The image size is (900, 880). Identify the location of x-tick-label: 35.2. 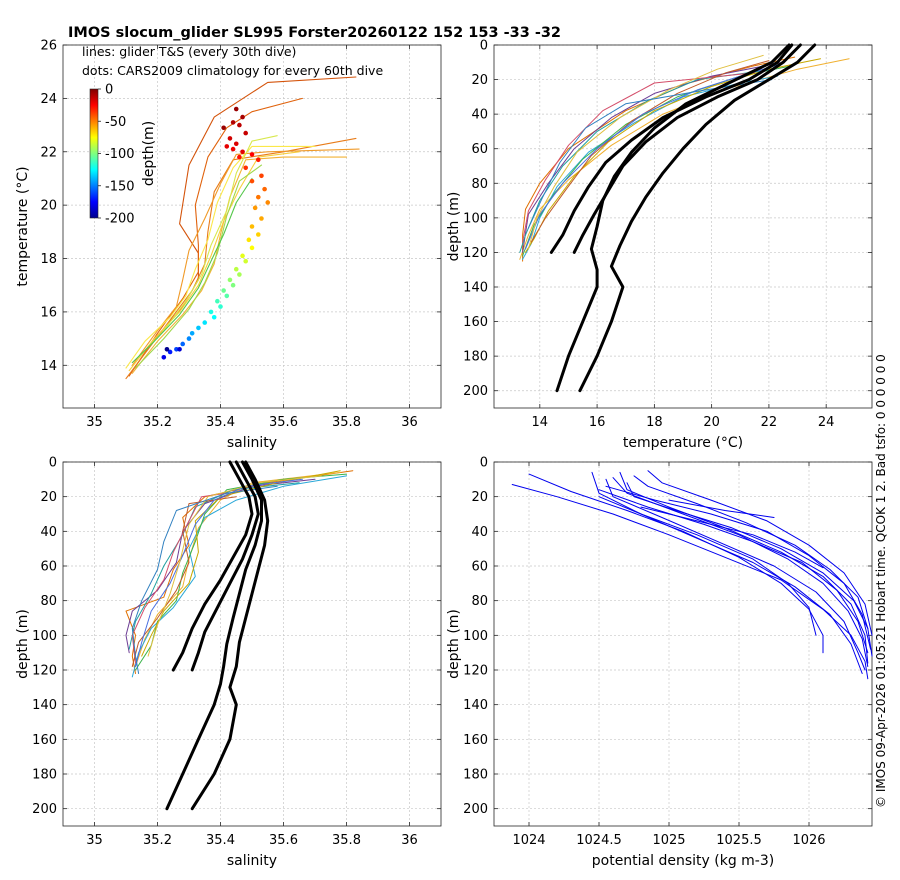
(157, 422).